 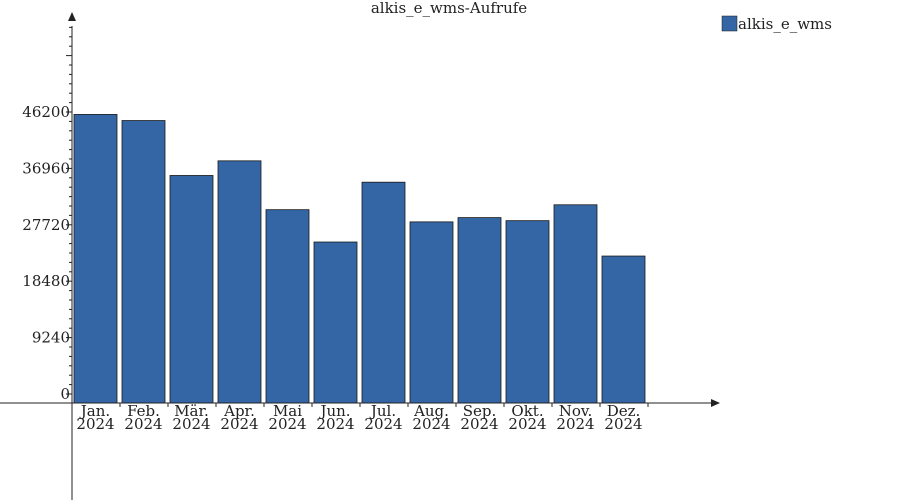 I want to click on x-tick-label-3: Mär. 2024, so click(x=191, y=417).